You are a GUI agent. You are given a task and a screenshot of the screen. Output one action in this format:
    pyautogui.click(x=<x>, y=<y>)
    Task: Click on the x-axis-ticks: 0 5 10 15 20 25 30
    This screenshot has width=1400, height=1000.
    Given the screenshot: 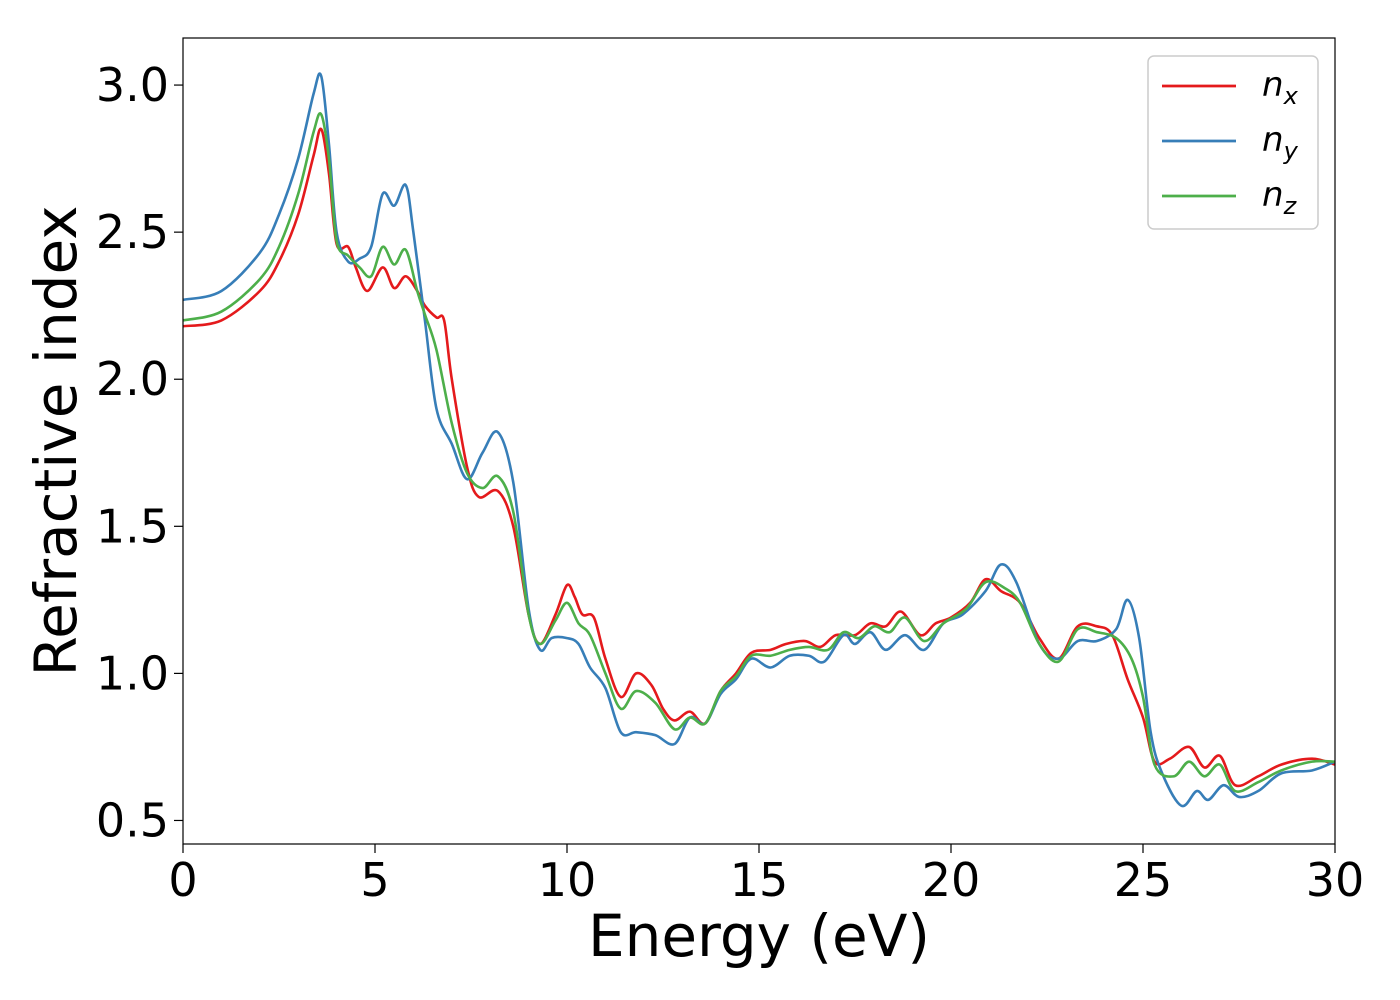 What is the action you would take?
    pyautogui.click(x=766, y=875)
    